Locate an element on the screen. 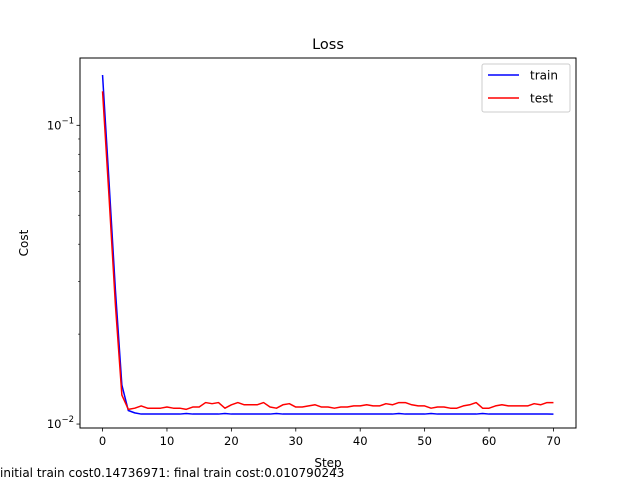 The image size is (640, 480). legend-box is located at coordinates (526, 88).